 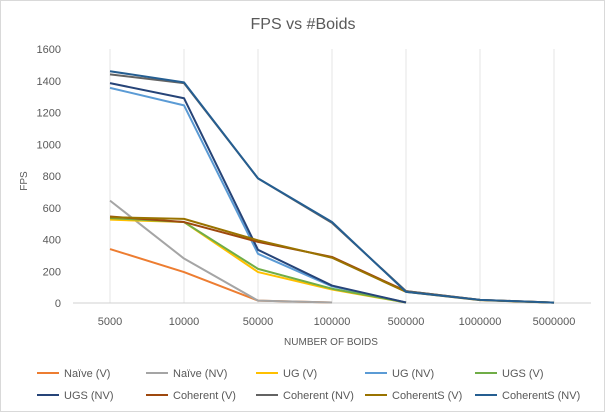 I want to click on x-tick-label: 500000, so click(x=406, y=322).